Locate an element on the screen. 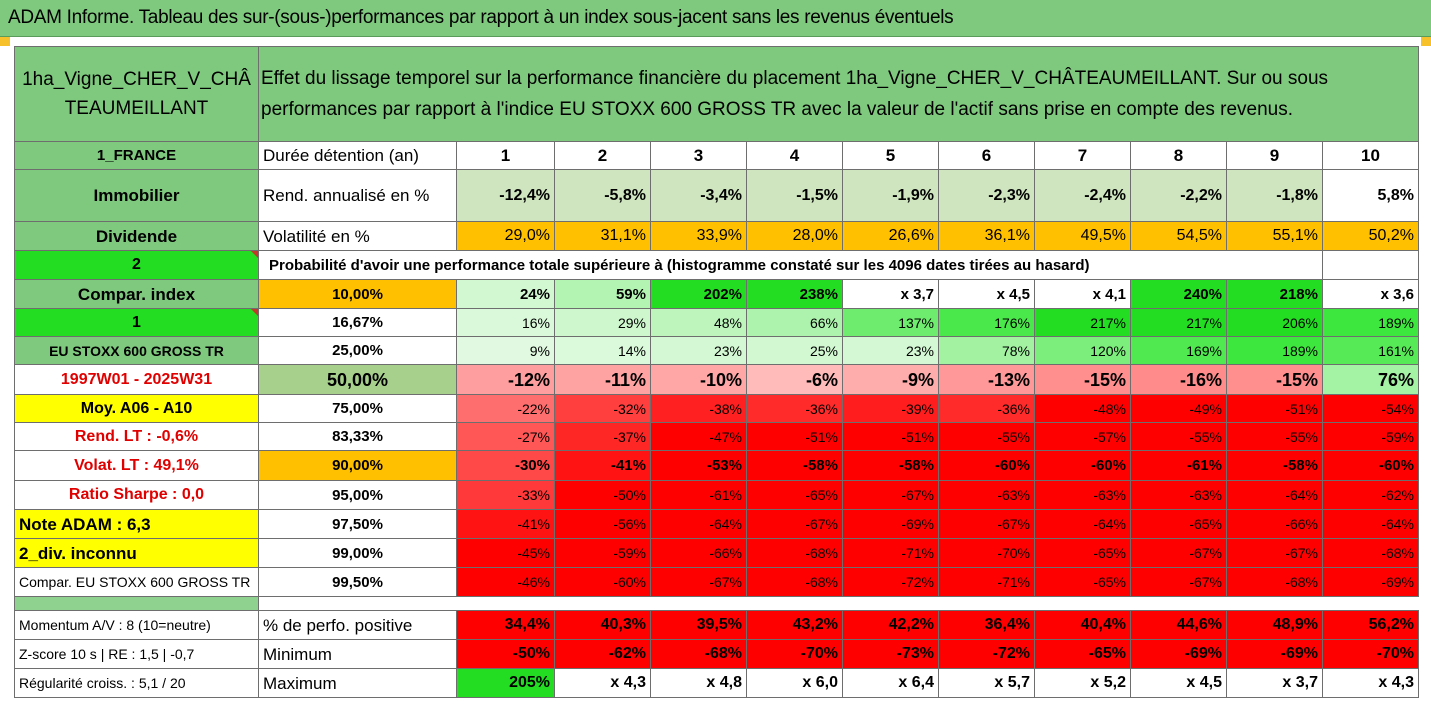  stat-value: x 4,5 is located at coordinates (1178, 683).